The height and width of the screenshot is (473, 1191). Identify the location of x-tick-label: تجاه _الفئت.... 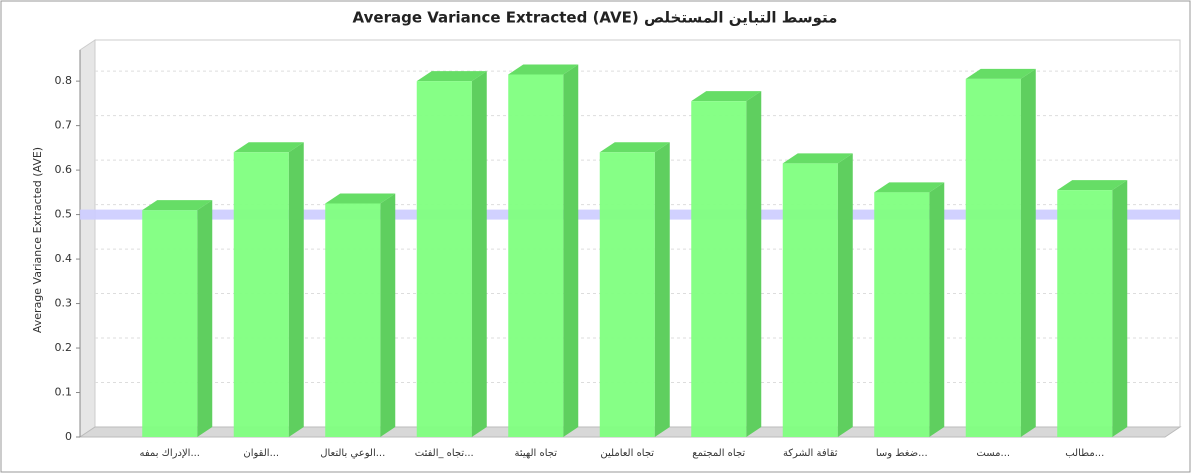
(444, 453).